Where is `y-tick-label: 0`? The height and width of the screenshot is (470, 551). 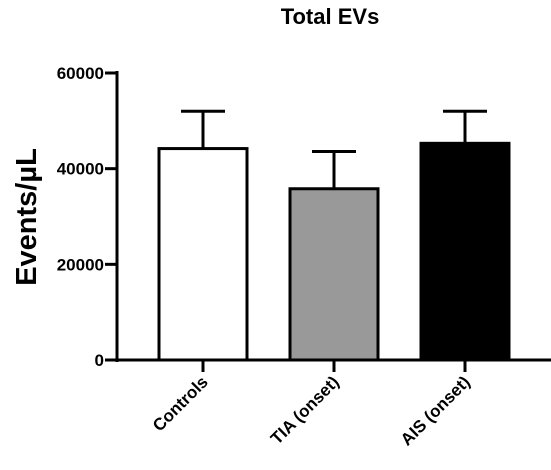 y-tick-label: 0 is located at coordinates (99, 360).